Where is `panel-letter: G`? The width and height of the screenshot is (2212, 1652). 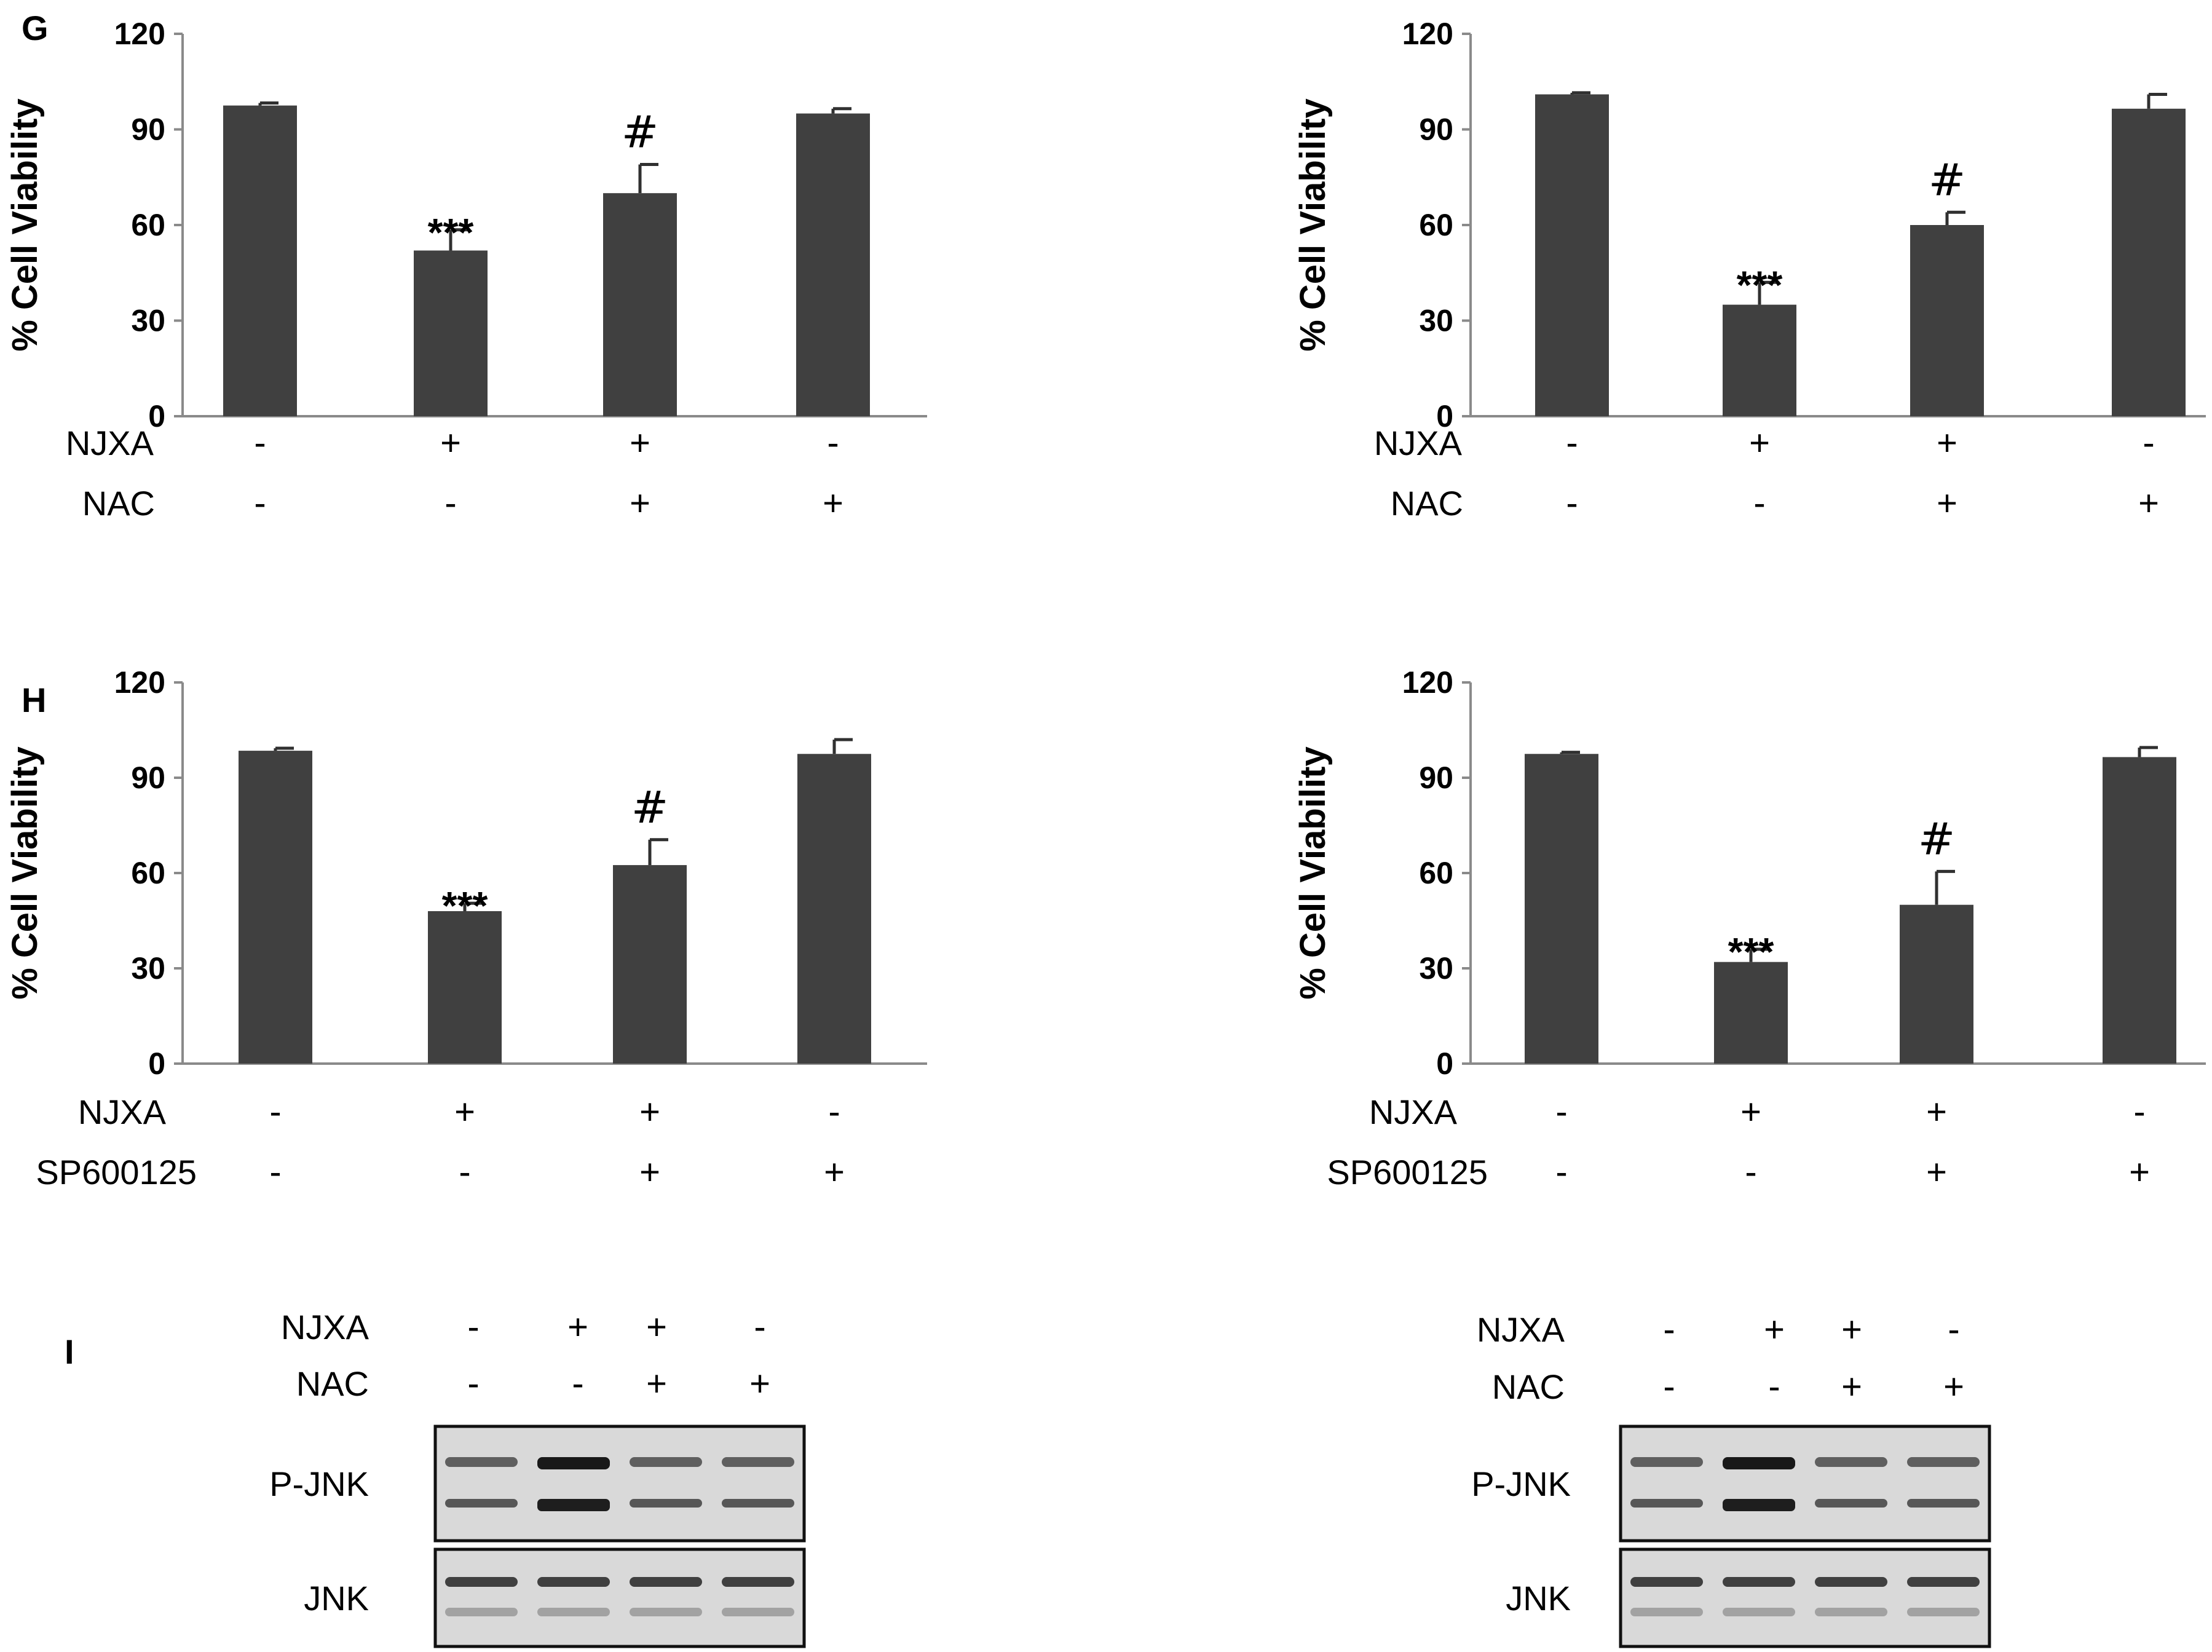
panel-letter: G is located at coordinates (35, 28).